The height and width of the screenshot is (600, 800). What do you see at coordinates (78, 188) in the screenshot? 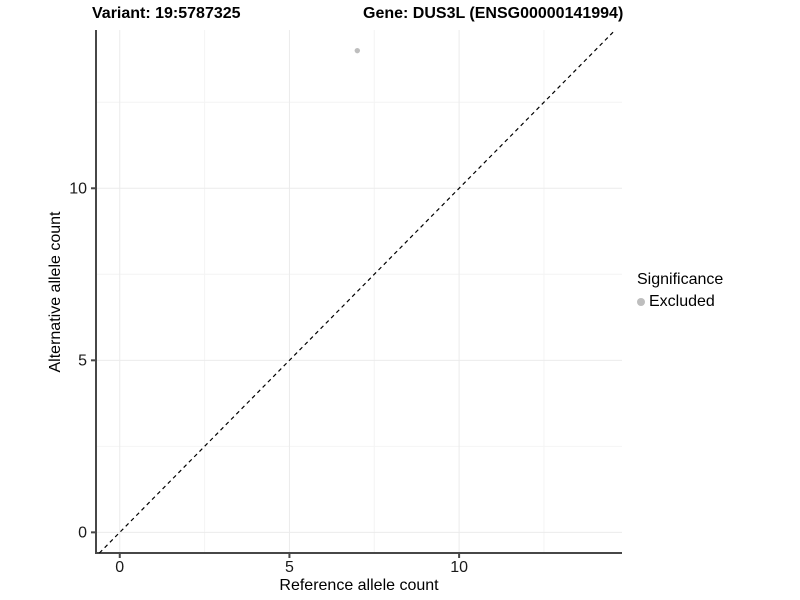
I see `y-tick-label: 10` at bounding box center [78, 188].